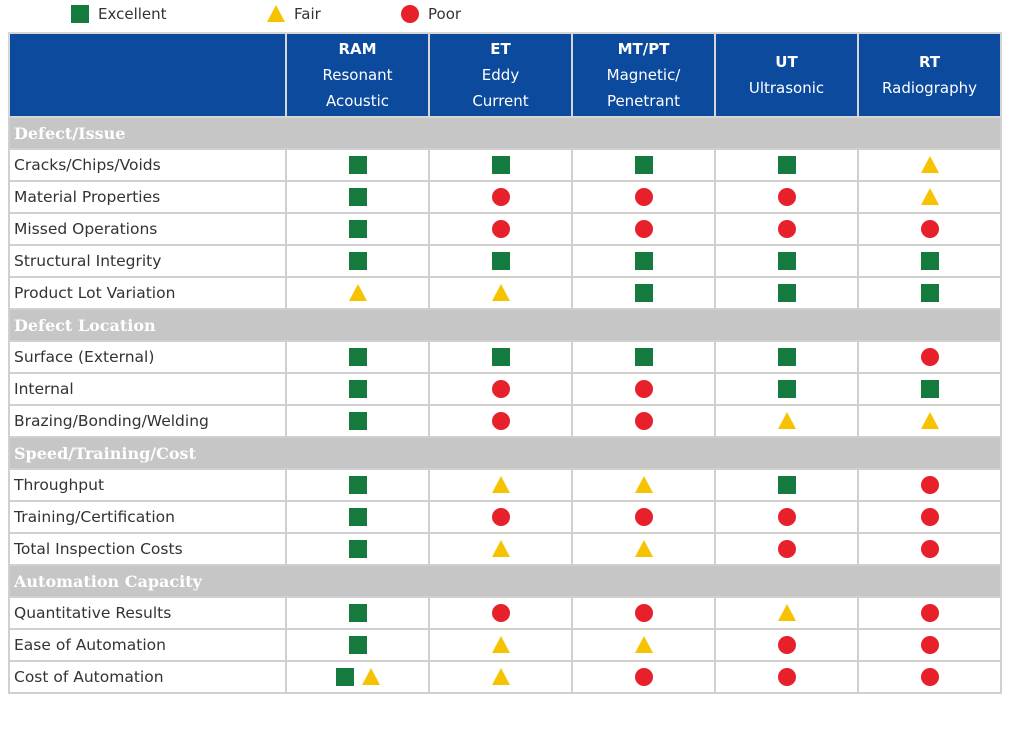  What do you see at coordinates (147, 645) in the screenshot?
I see `row-label: Ease of Automation` at bounding box center [147, 645].